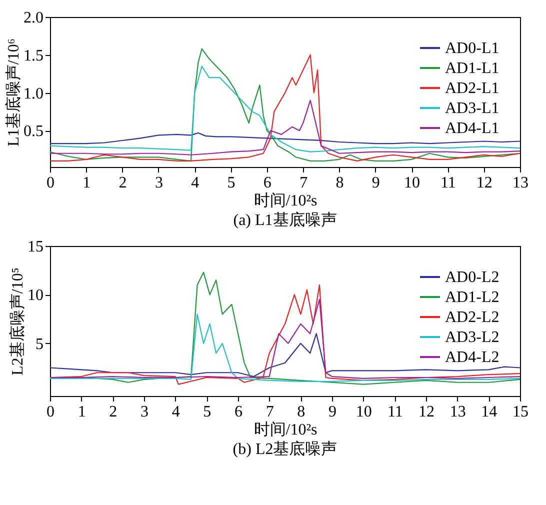 This screenshot has height=505, width=546. Describe the element at coordinates (17, 322) in the screenshot. I see `y-axis-title: L2基底噪声/10⁵` at that location.